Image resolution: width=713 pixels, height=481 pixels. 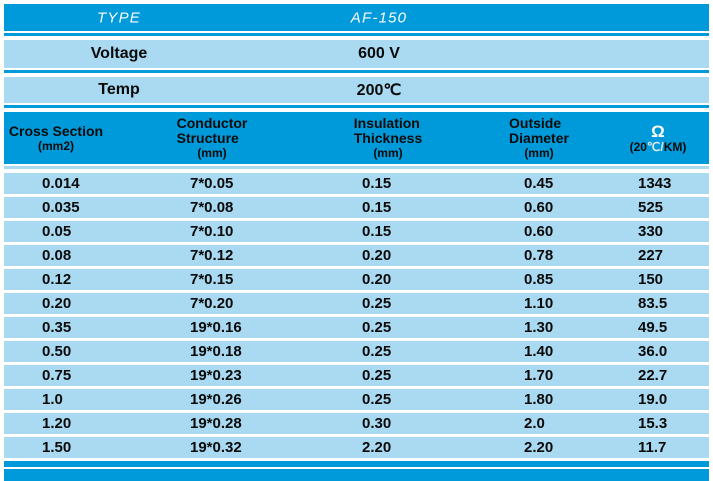 I want to click on table-row: 0.75 19*0.23 0.25 1.70 22.7, so click(x=356, y=375).